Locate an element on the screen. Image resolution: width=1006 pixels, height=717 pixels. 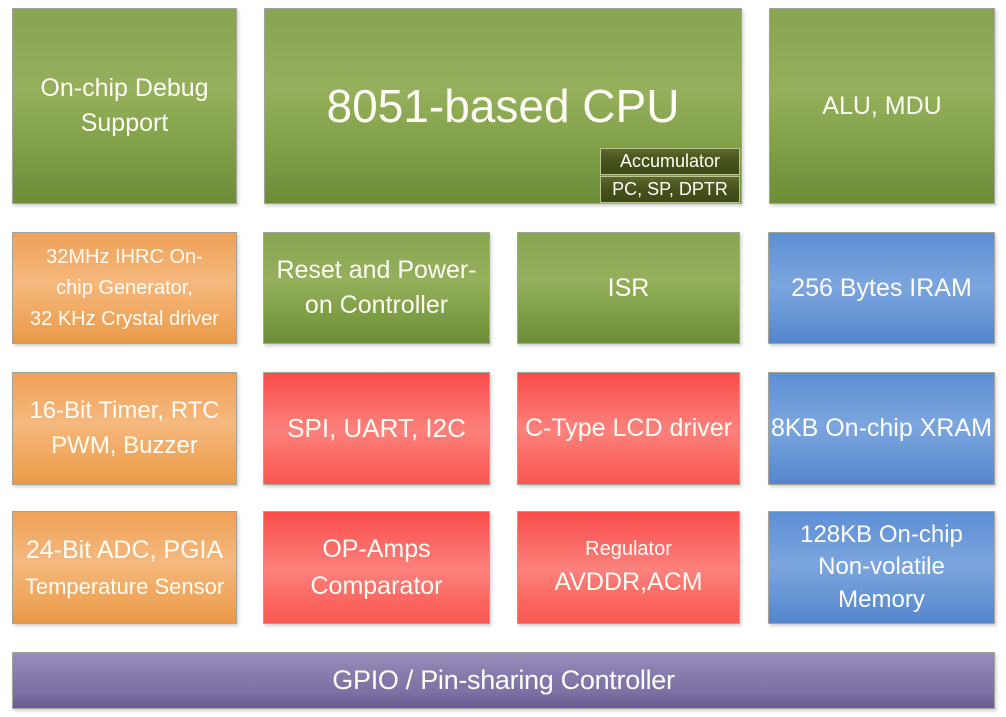
block-label-line: On-chip Debug is located at coordinates (124, 88).